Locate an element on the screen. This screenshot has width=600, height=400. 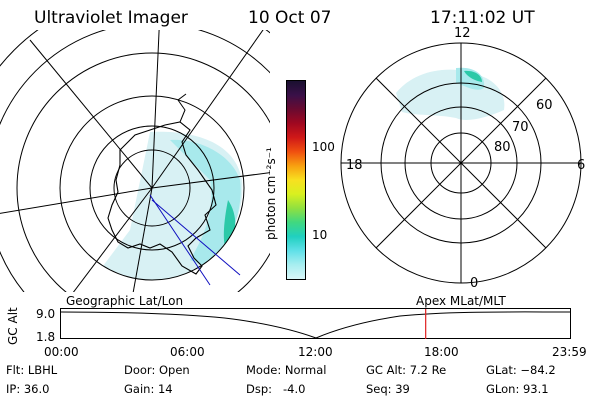
geographic-map-label: Geographic Lat/Lon is located at coordinates (125, 301).